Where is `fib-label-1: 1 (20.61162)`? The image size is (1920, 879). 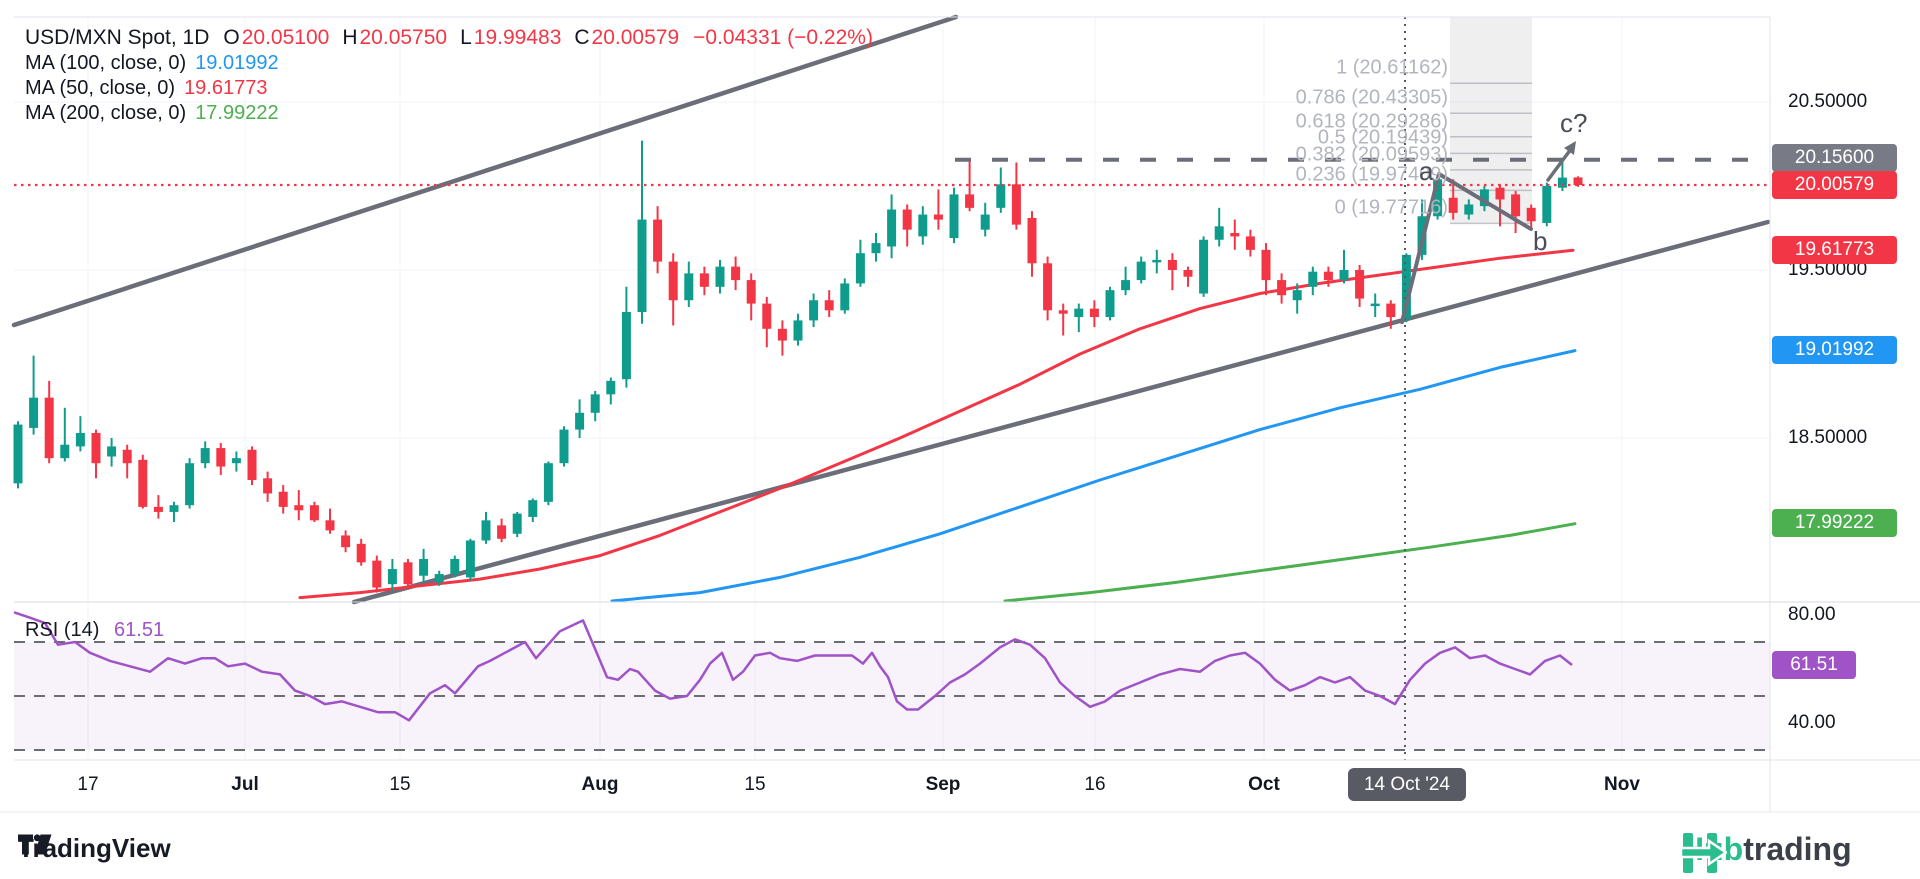
fib-label-1: 1 (20.61162) is located at coordinates (1392, 67).